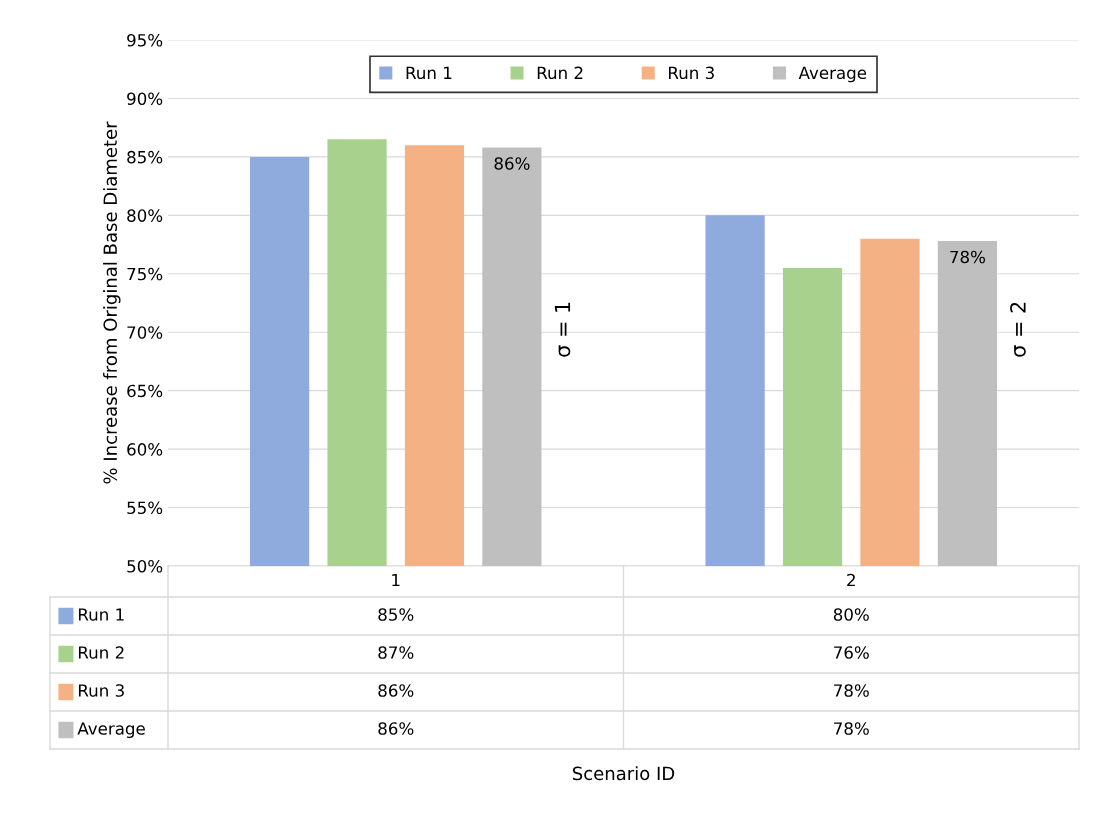 This screenshot has height=817, width=1099. What do you see at coordinates (512, 163) in the screenshot?
I see `annotation: 86%` at bounding box center [512, 163].